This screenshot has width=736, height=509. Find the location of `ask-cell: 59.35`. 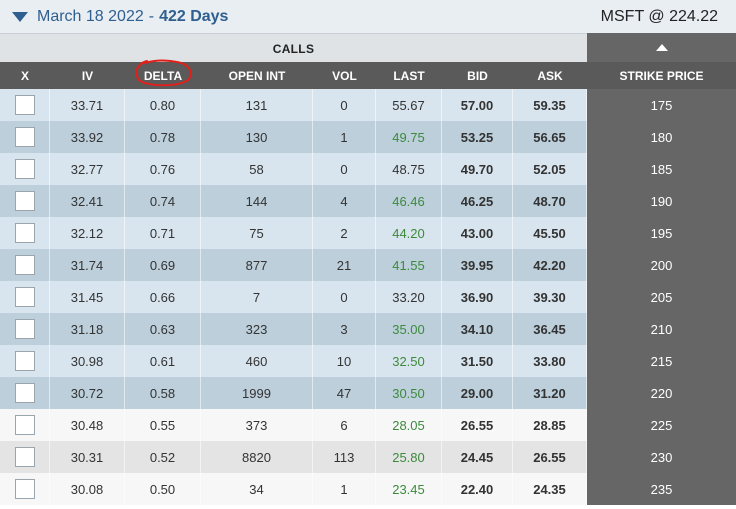

ask-cell: 59.35 is located at coordinates (550, 105).